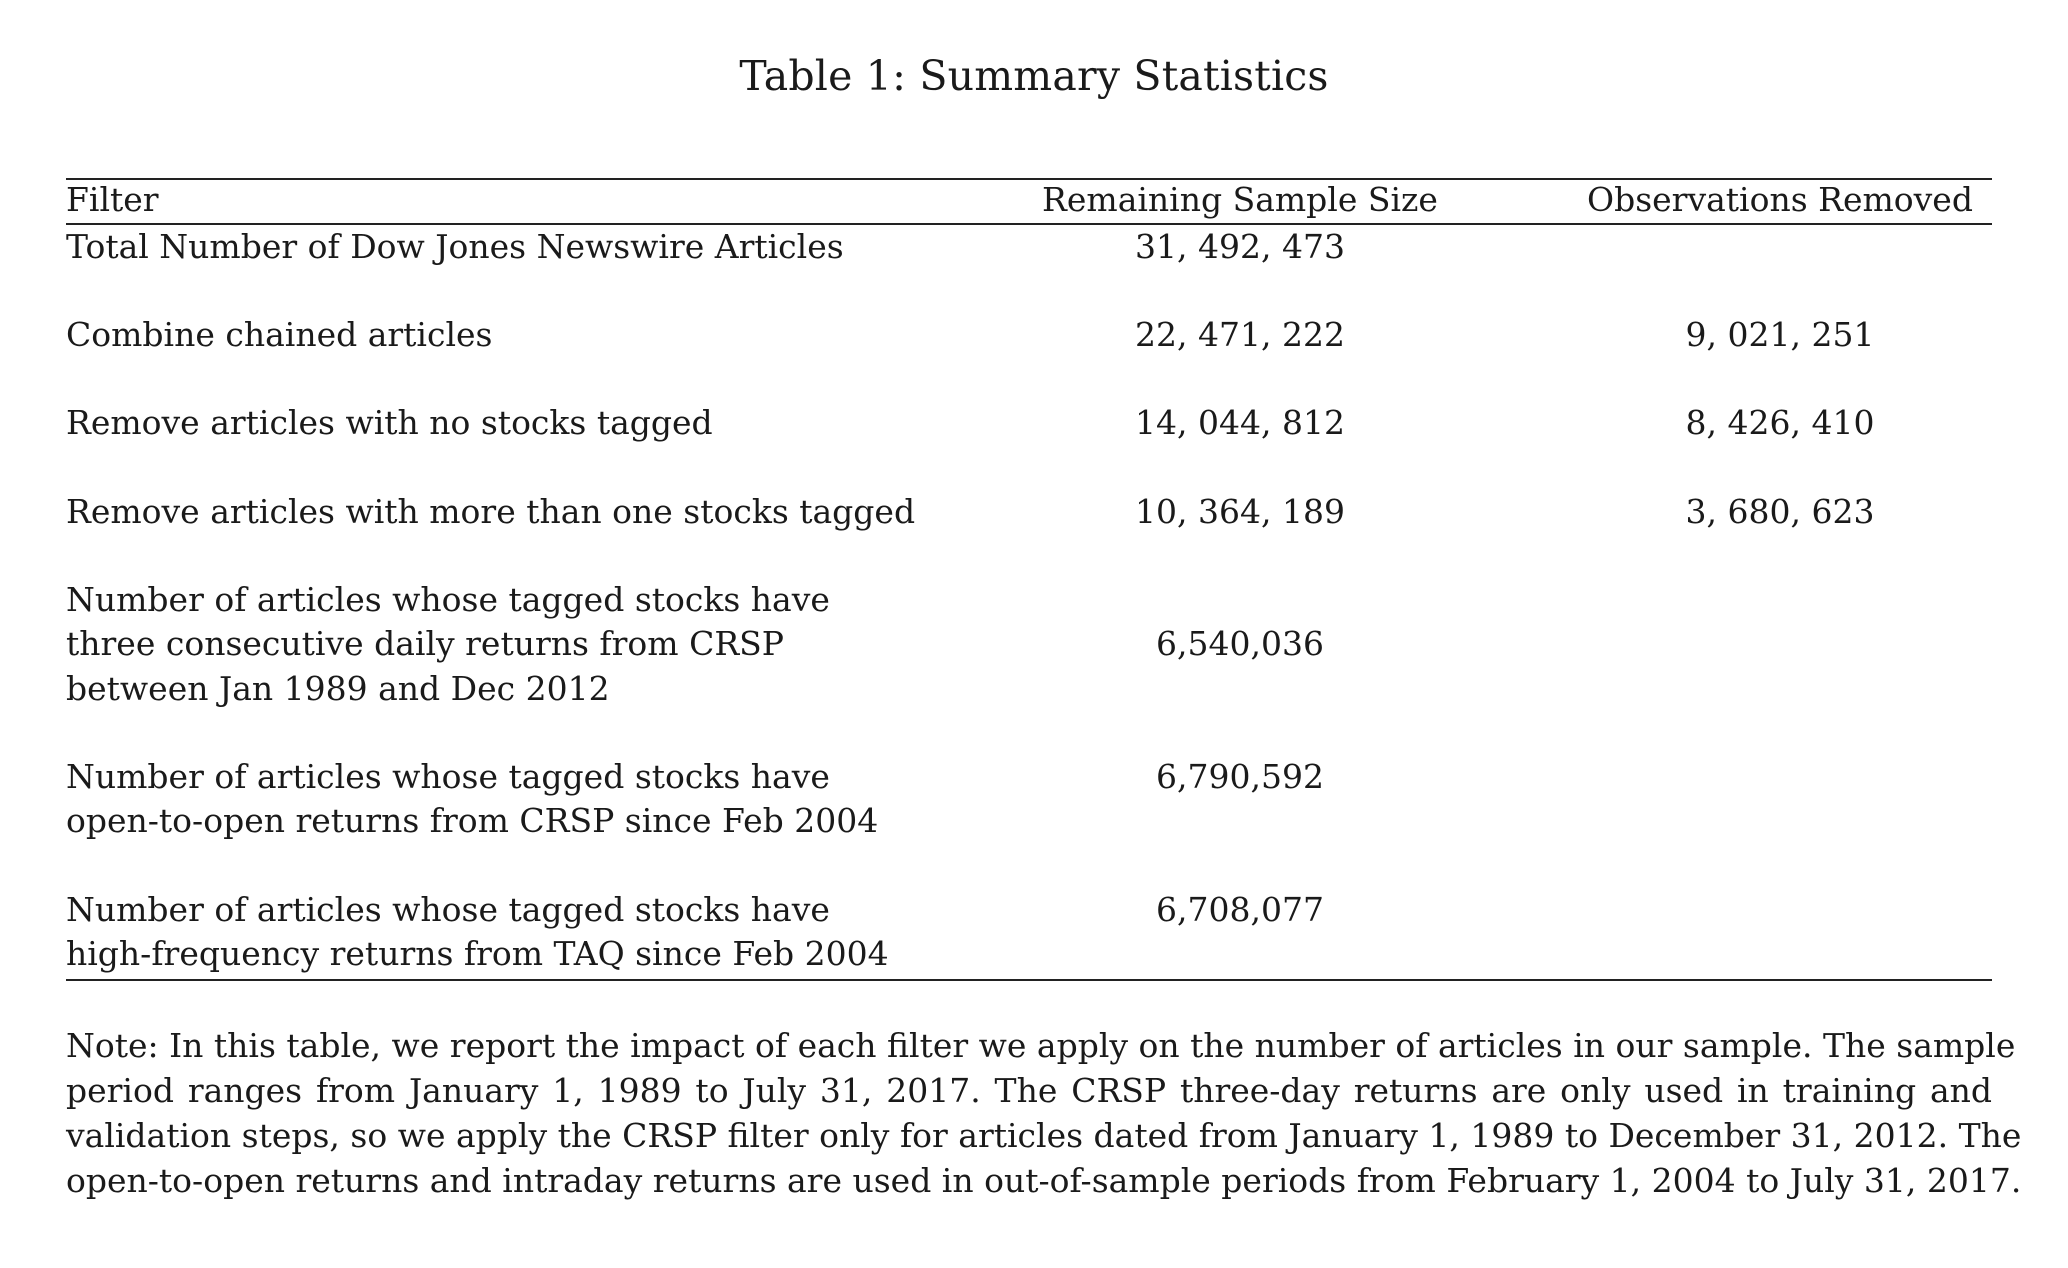 This screenshot has height=1268, width=2068. What do you see at coordinates (1240, 909) in the screenshot?
I see `row-6-remaining: 6,708,077` at bounding box center [1240, 909].